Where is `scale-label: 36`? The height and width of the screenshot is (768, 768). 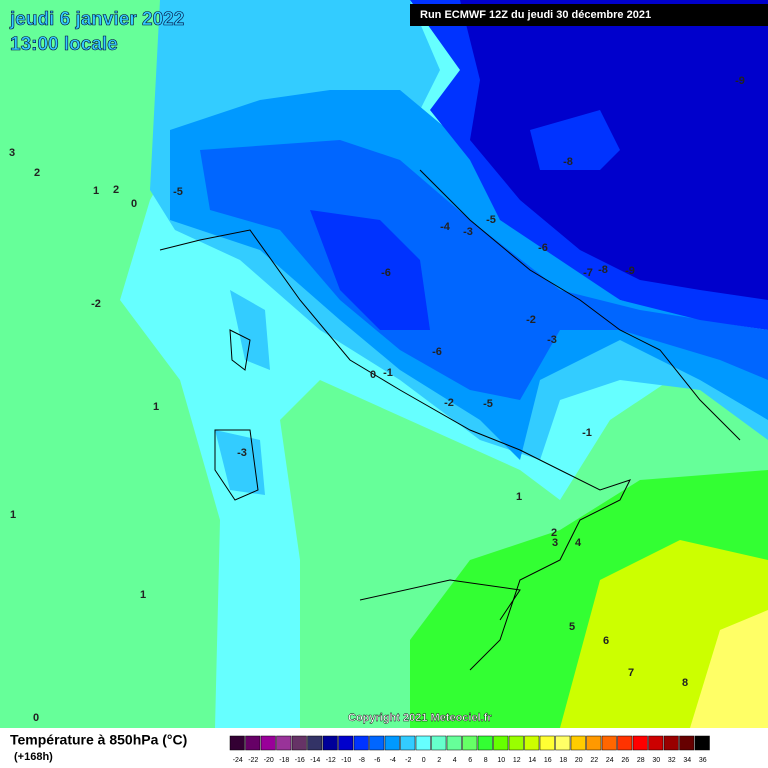 scale-label: 36 is located at coordinates (703, 760).